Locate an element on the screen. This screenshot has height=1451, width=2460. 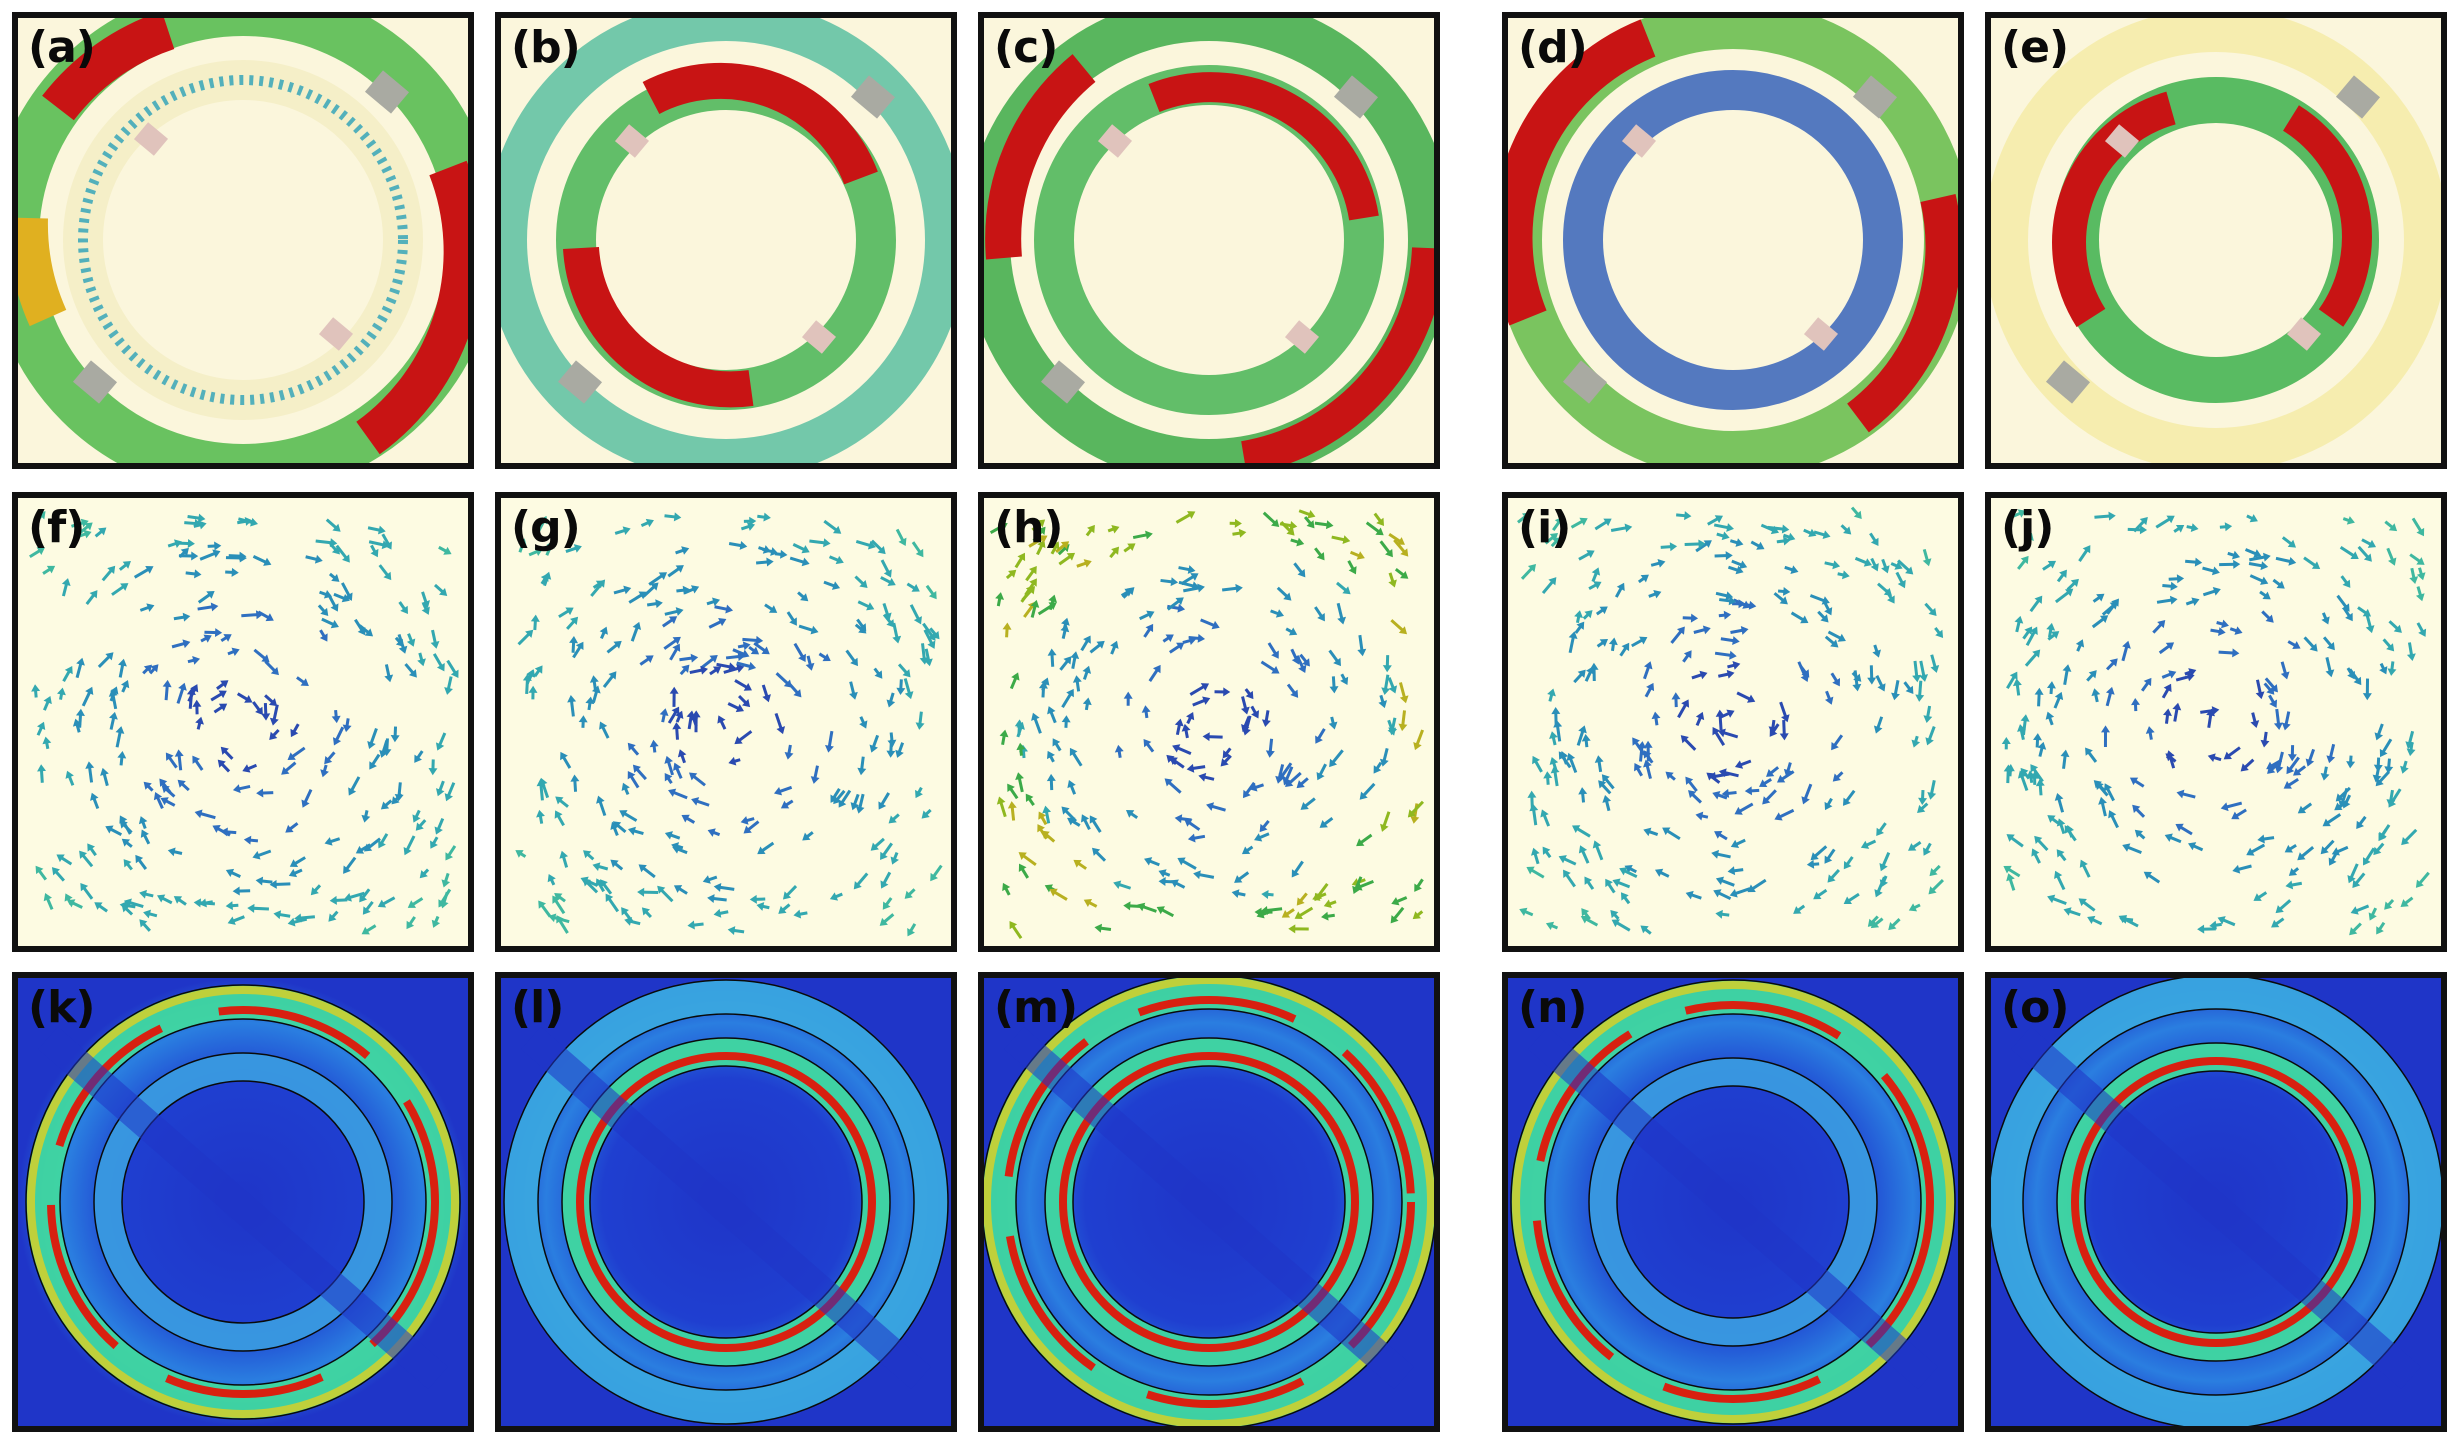
panel-g: (g) is located at coordinates (726, 722).